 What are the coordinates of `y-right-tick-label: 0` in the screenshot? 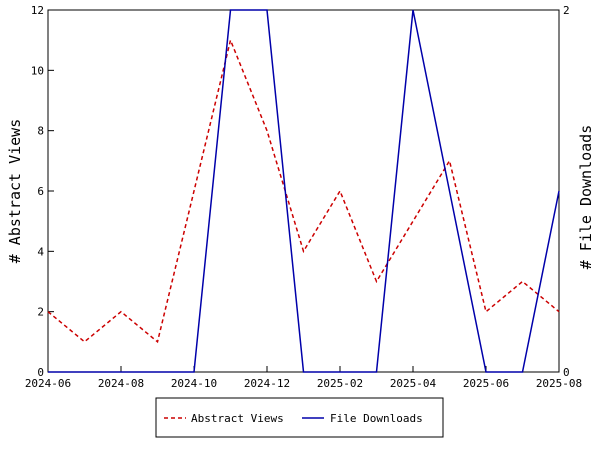 It's located at (566, 372).